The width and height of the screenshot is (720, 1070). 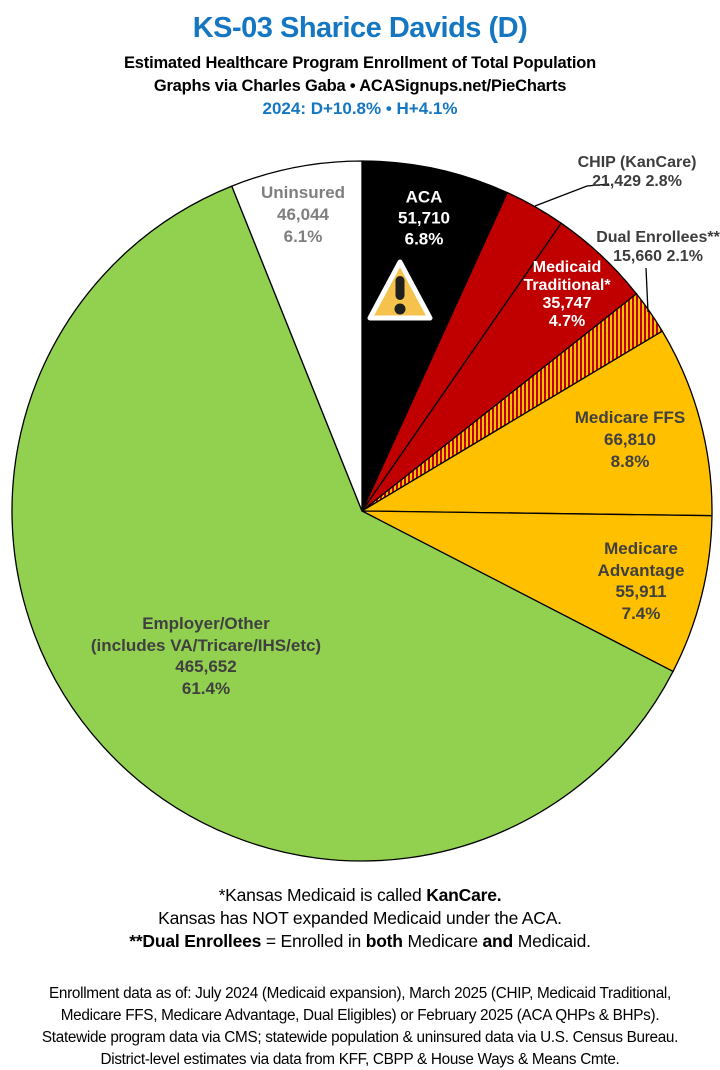 What do you see at coordinates (297, 336) in the screenshot?
I see `pie-slice-uninsured` at bounding box center [297, 336].